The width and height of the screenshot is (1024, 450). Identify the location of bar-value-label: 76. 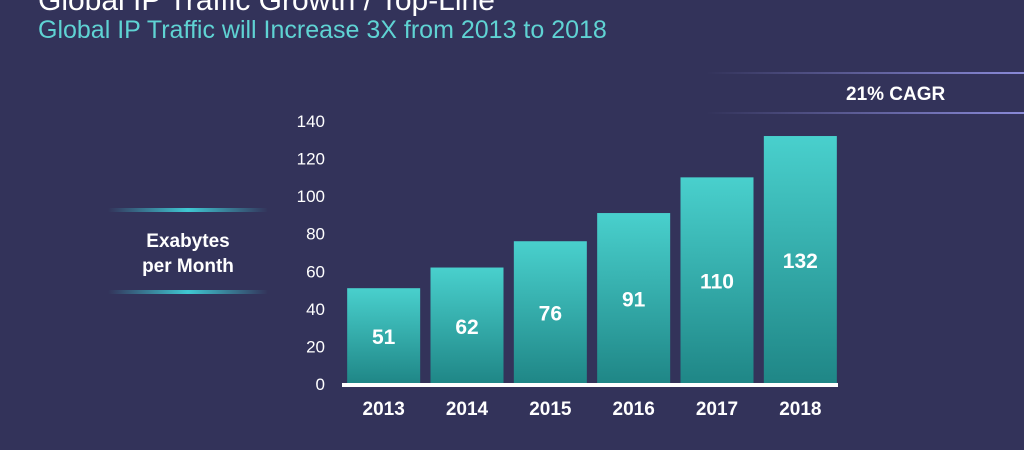
(550, 314).